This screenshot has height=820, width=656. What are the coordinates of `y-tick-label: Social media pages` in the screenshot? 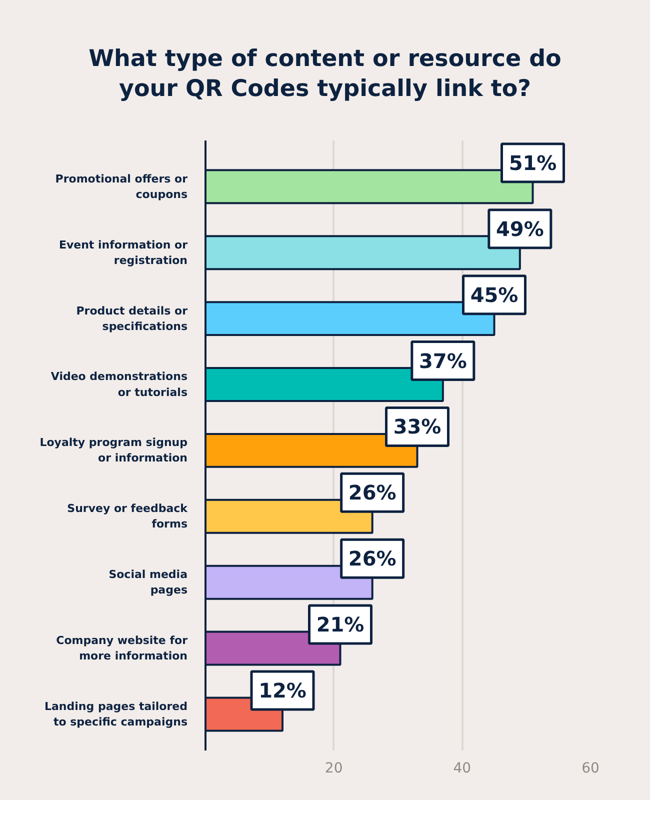 It's located at (148, 582).